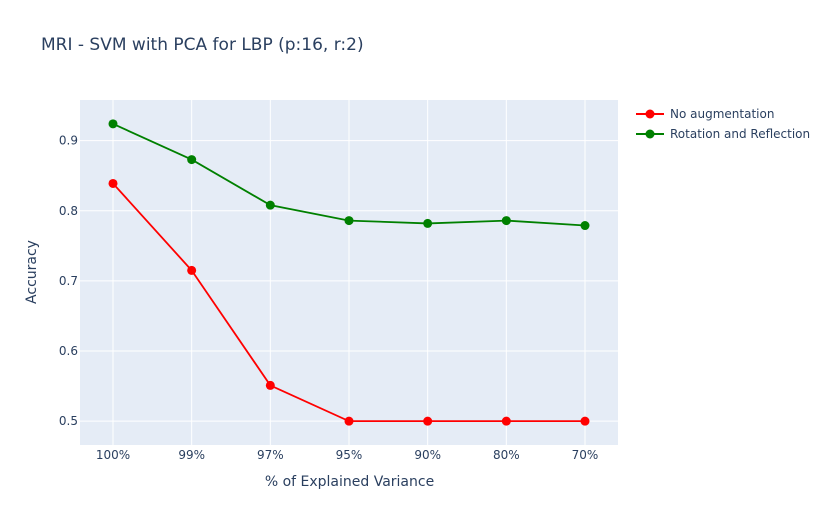  Describe the element at coordinates (191, 455) in the screenshot. I see `x-tick-label: 99%` at that location.